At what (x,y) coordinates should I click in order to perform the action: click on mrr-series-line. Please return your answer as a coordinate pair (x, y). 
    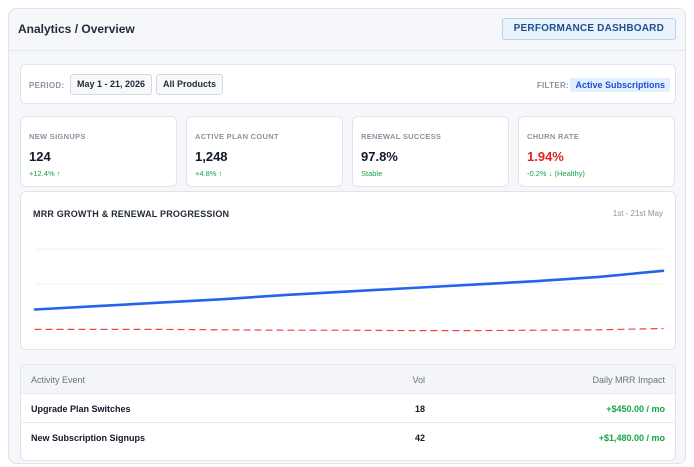
    Looking at the image, I should click on (349, 290).